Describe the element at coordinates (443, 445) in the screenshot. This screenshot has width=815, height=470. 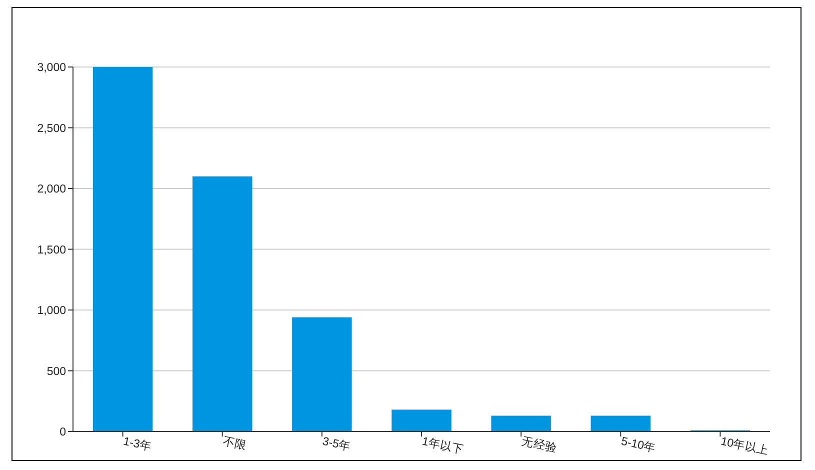
I see `x-tick-label: 1年以下` at that location.